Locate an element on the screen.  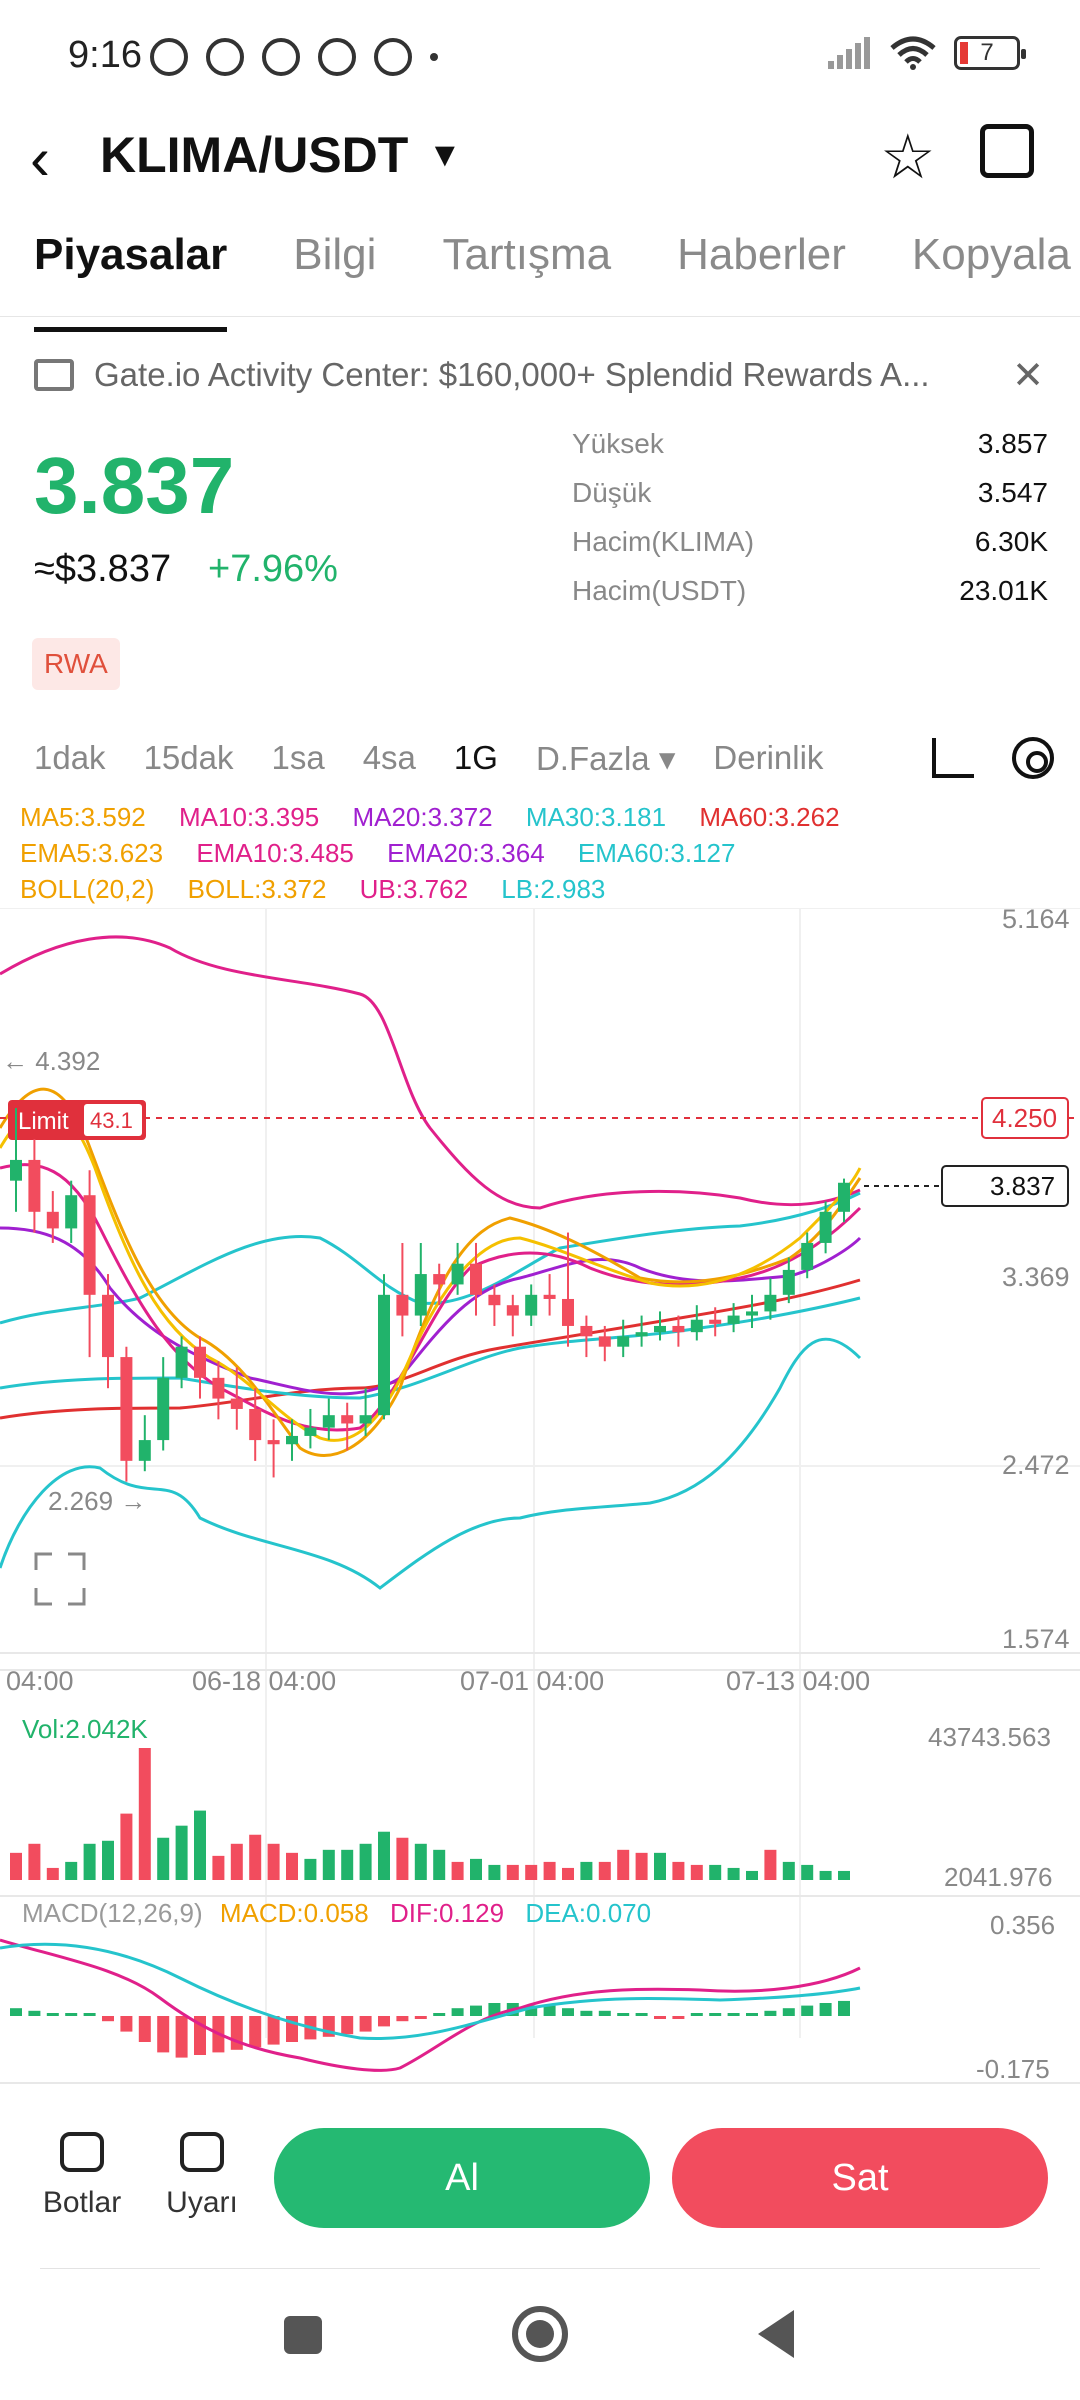
sell-button: Sat is located at coordinates (860, 2178).